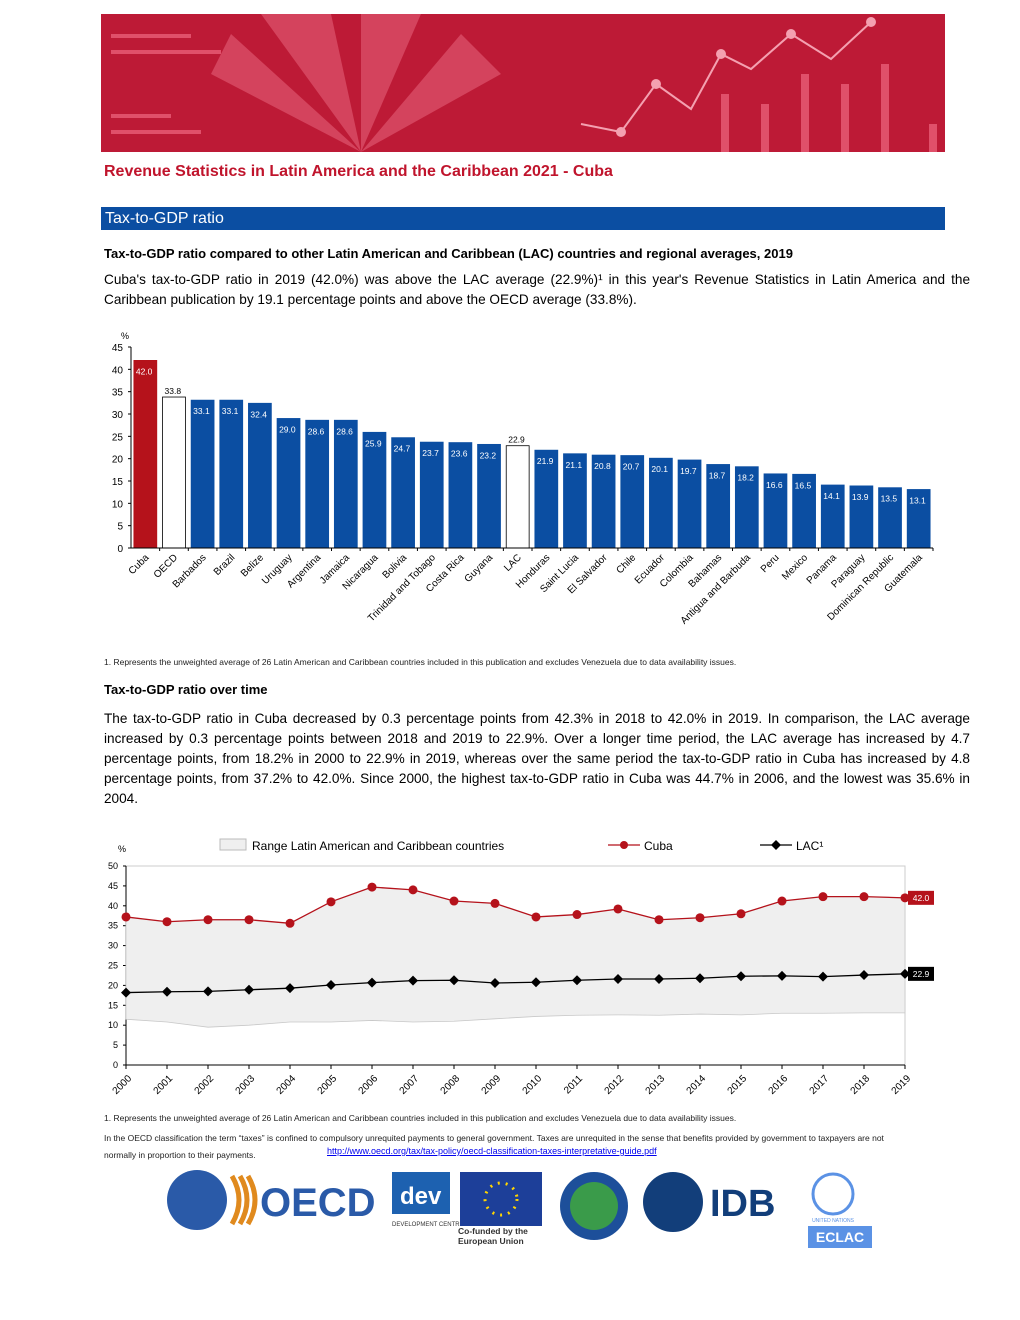 This screenshot has width=1020, height=1320. What do you see at coordinates (173, 391) in the screenshot?
I see `data-label: 33.8` at bounding box center [173, 391].